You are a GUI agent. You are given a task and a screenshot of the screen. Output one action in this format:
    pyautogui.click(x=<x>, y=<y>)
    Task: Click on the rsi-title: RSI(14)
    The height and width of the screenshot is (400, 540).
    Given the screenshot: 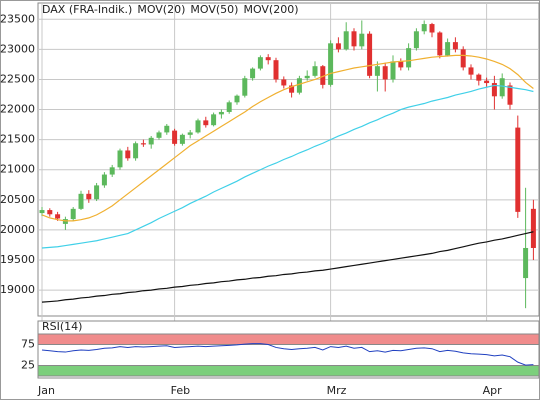 What is the action you would take?
    pyautogui.click(x=62, y=326)
    